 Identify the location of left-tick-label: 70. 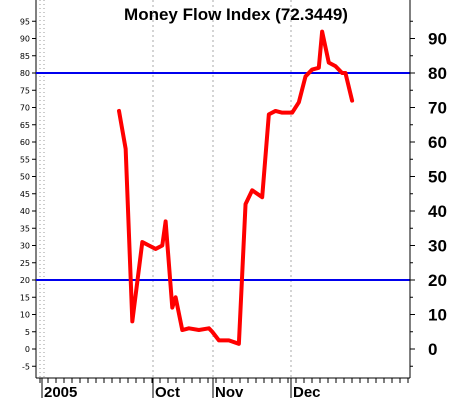
(25, 108).